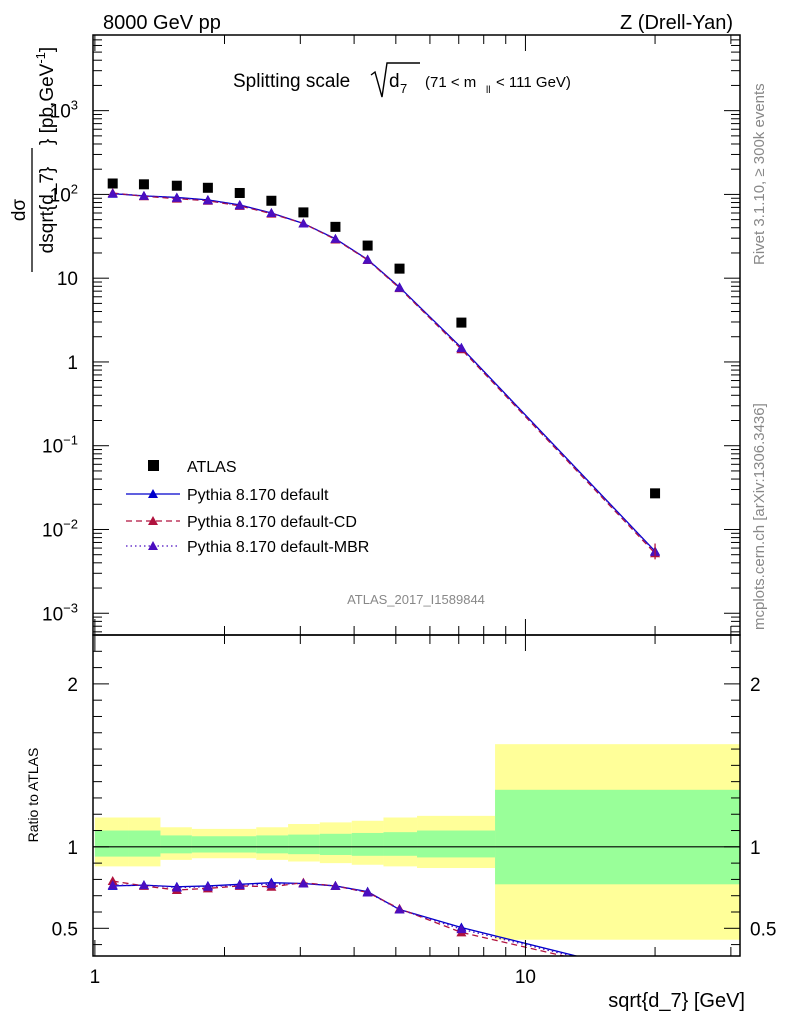  I want to click on x-tick-label: 1, so click(95, 977).